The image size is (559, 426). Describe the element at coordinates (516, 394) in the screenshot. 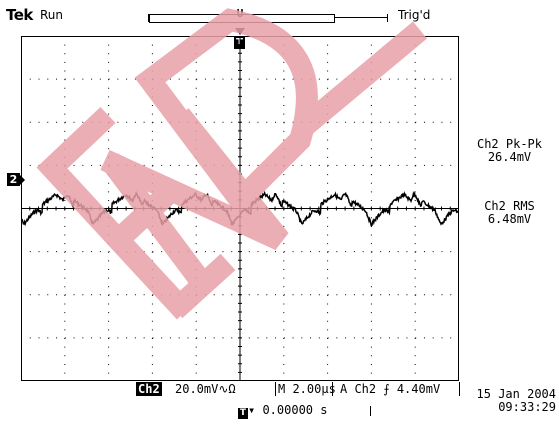

I see `date-text: 15 Jan 2004` at that location.